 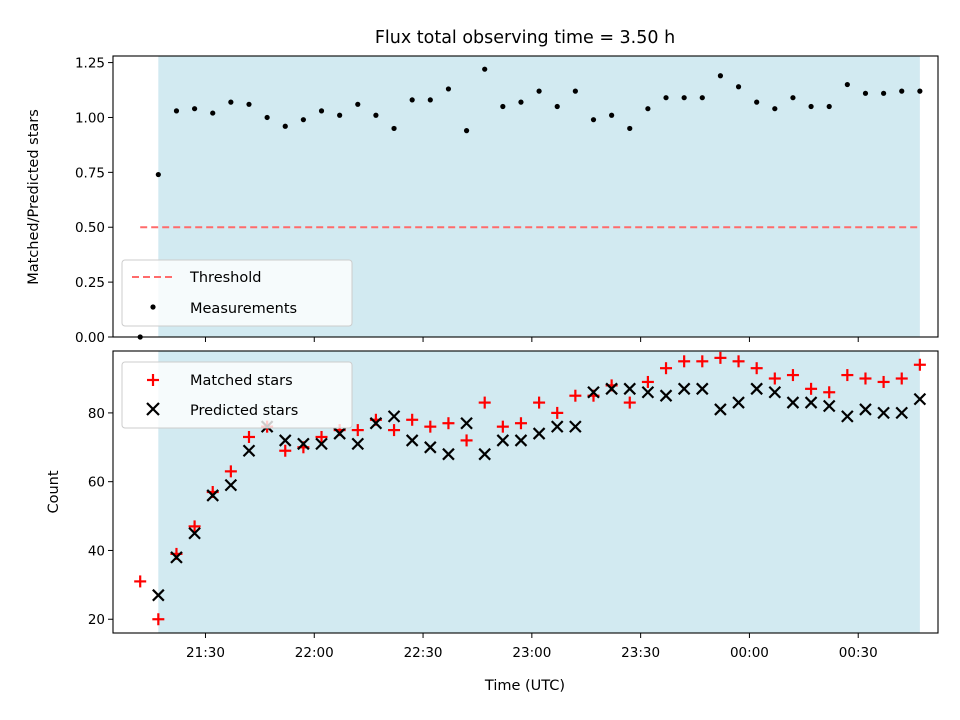 What do you see at coordinates (90, 64) in the screenshot?
I see `top-y-tick-label: 1.25` at bounding box center [90, 64].